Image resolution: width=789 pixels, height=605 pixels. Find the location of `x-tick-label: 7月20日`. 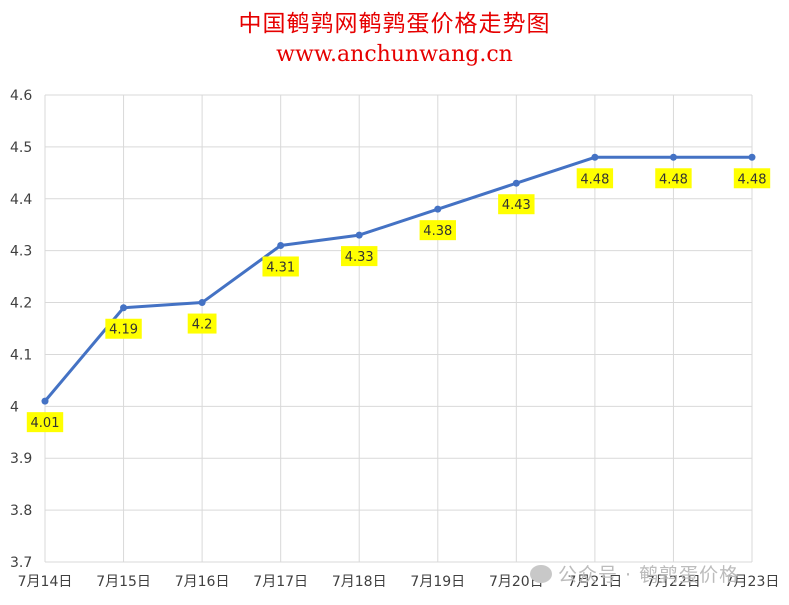

x-tick-label: 7月20日 is located at coordinates (516, 582).